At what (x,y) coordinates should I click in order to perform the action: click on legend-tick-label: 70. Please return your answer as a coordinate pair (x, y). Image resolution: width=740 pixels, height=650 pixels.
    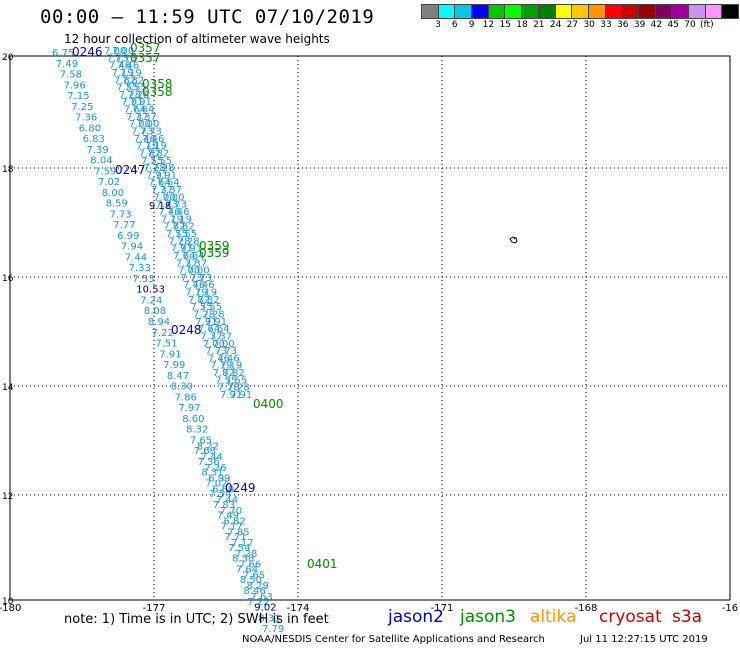
    Looking at the image, I should click on (690, 25).